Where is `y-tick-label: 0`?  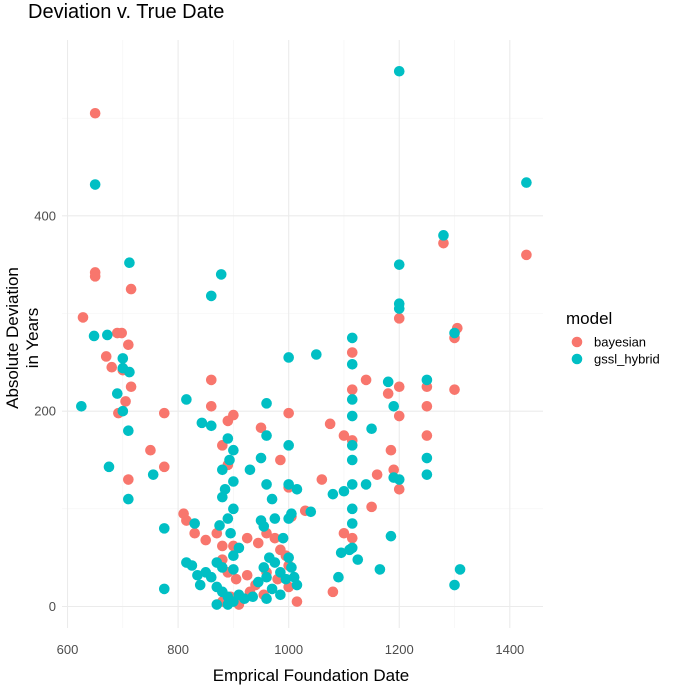 y-tick-label: 0 is located at coordinates (52, 606).